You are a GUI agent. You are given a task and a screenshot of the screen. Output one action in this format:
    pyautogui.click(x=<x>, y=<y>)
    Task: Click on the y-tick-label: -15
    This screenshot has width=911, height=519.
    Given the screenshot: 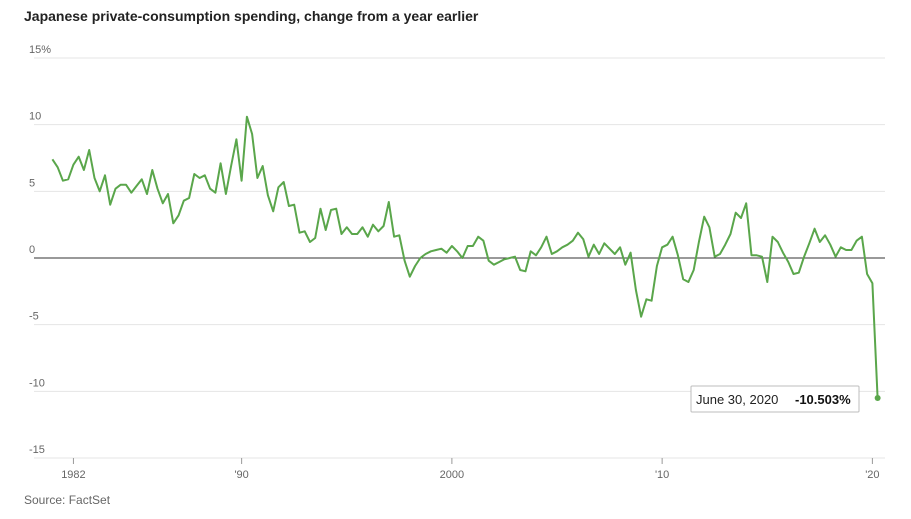 What is the action you would take?
    pyautogui.click(x=37, y=450)
    